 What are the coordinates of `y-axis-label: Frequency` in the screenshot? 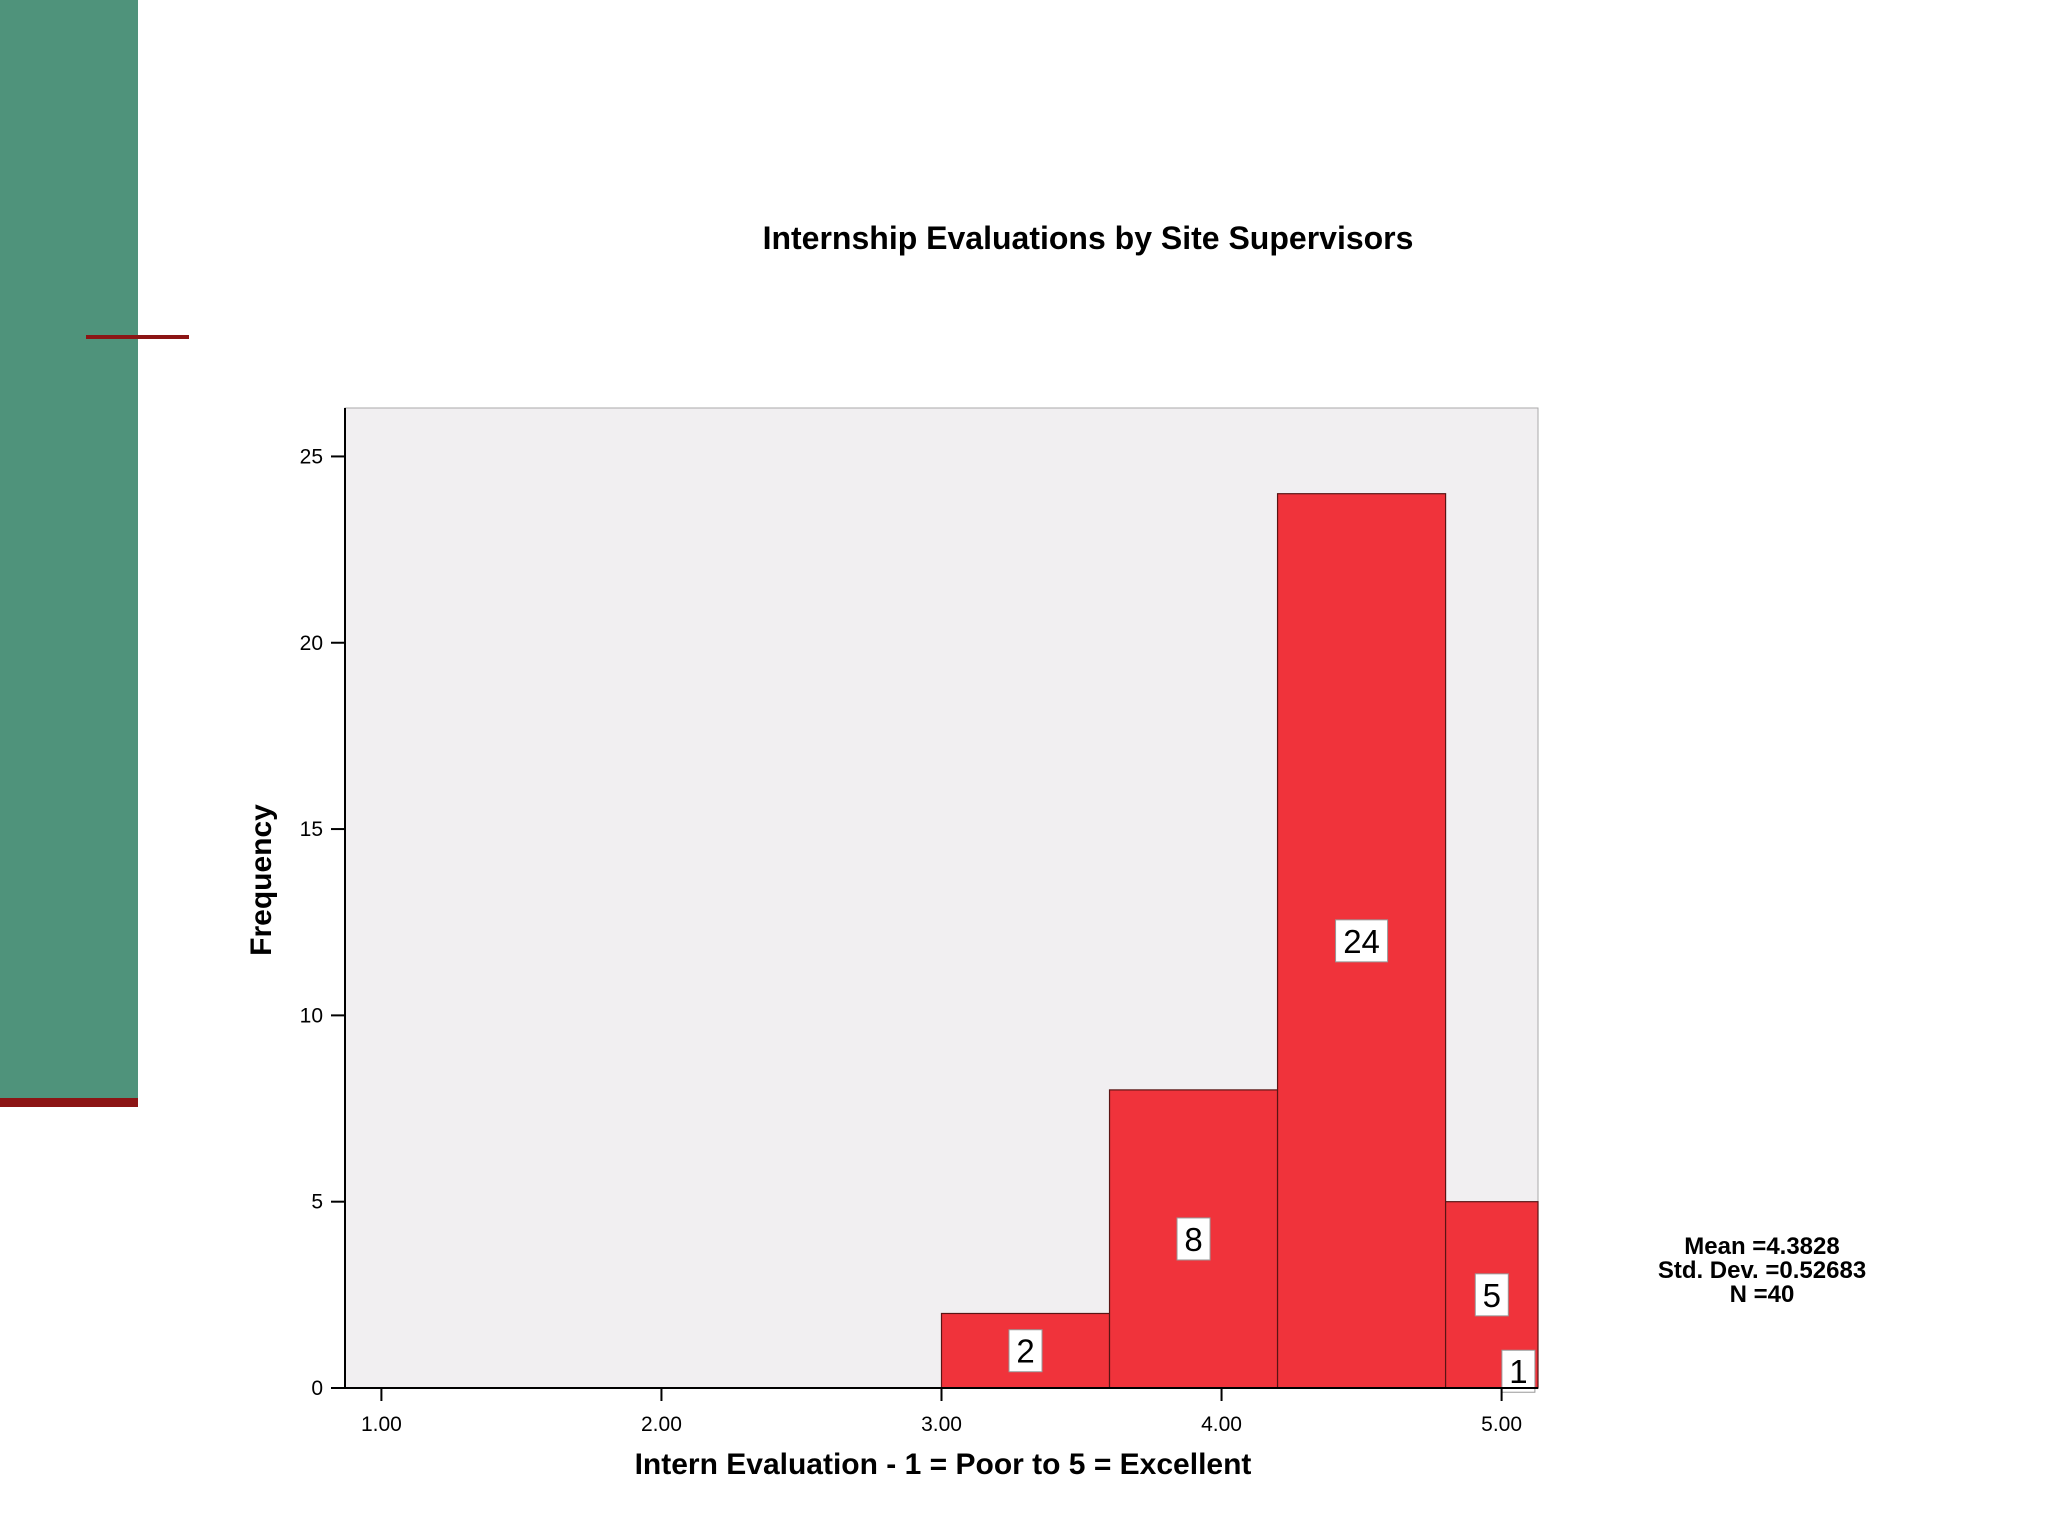 It's located at (261, 880).